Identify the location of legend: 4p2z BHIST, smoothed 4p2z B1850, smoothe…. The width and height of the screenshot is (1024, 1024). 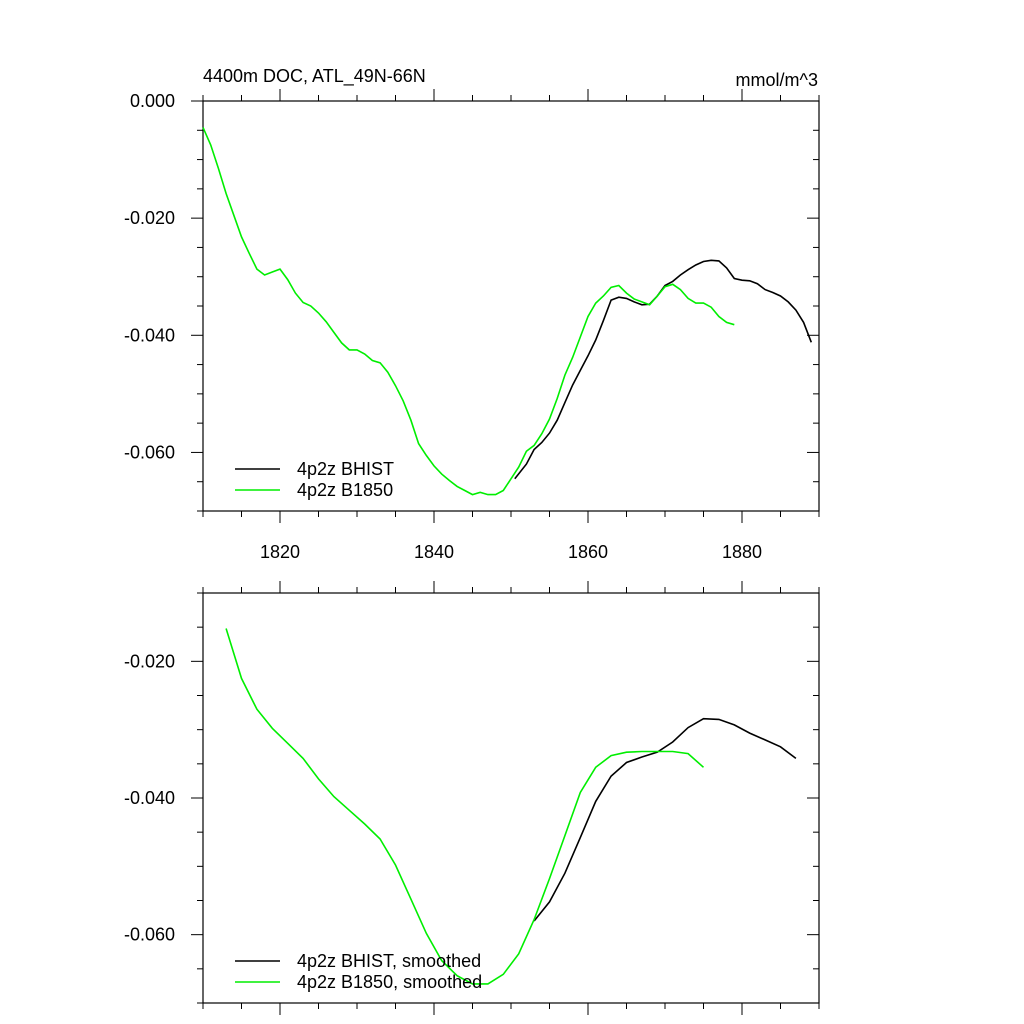
(358, 971).